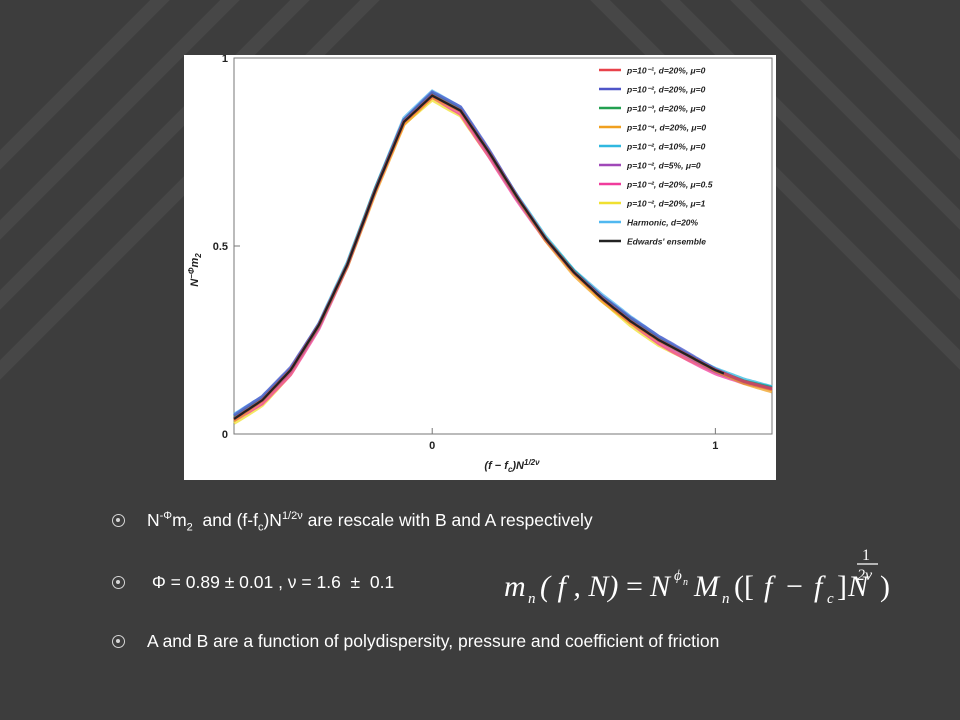 This screenshot has width=960, height=720. Describe the element at coordinates (666, 109) in the screenshot. I see `legend-label: p=10⁻³, d=20%, μ=0` at that location.